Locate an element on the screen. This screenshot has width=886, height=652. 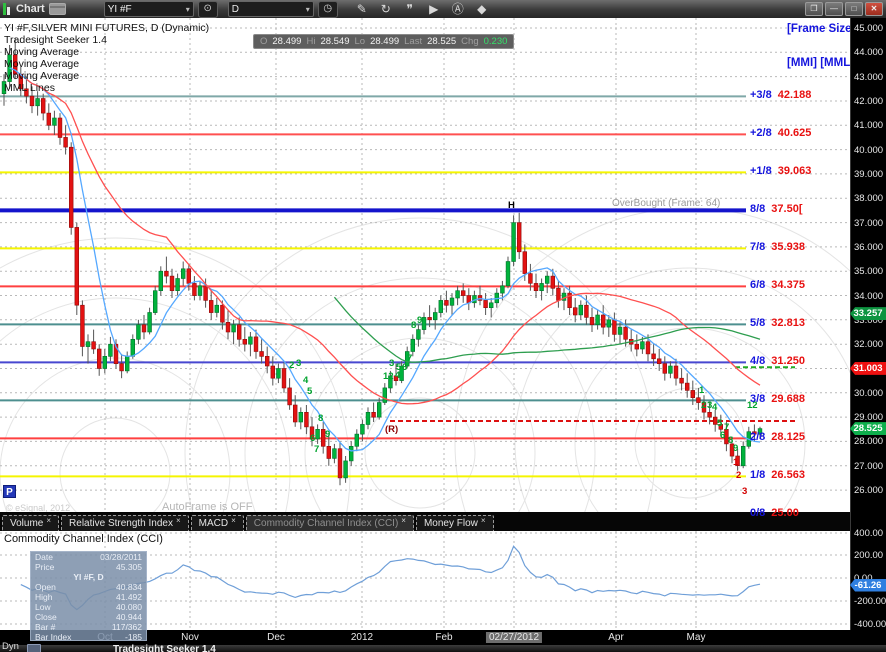
p-badge: P is located at coordinates (9, 491).